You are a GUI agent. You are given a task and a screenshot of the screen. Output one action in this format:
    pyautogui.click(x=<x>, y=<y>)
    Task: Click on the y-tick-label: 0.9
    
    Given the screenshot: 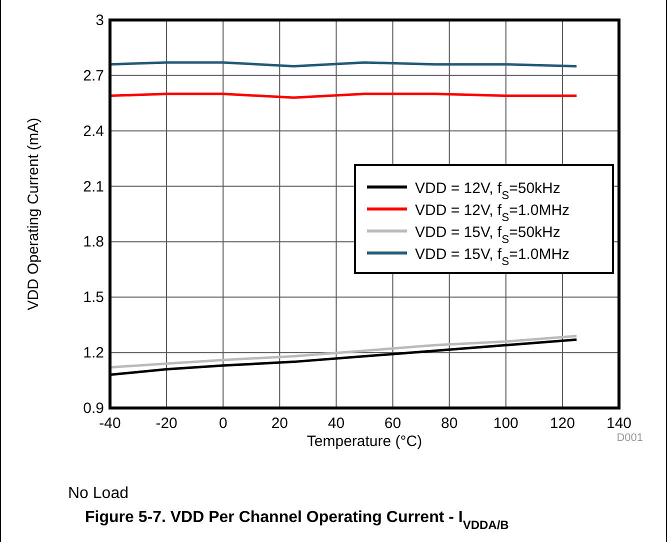 What is the action you would take?
    pyautogui.click(x=93, y=408)
    